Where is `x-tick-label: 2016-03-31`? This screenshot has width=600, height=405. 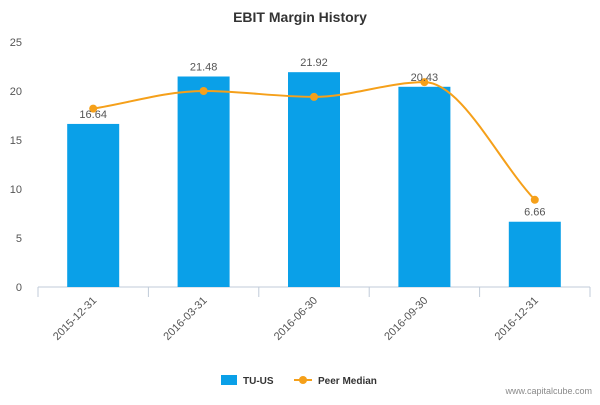
x-tick-label: 2016-03-31 is located at coordinates (185, 319).